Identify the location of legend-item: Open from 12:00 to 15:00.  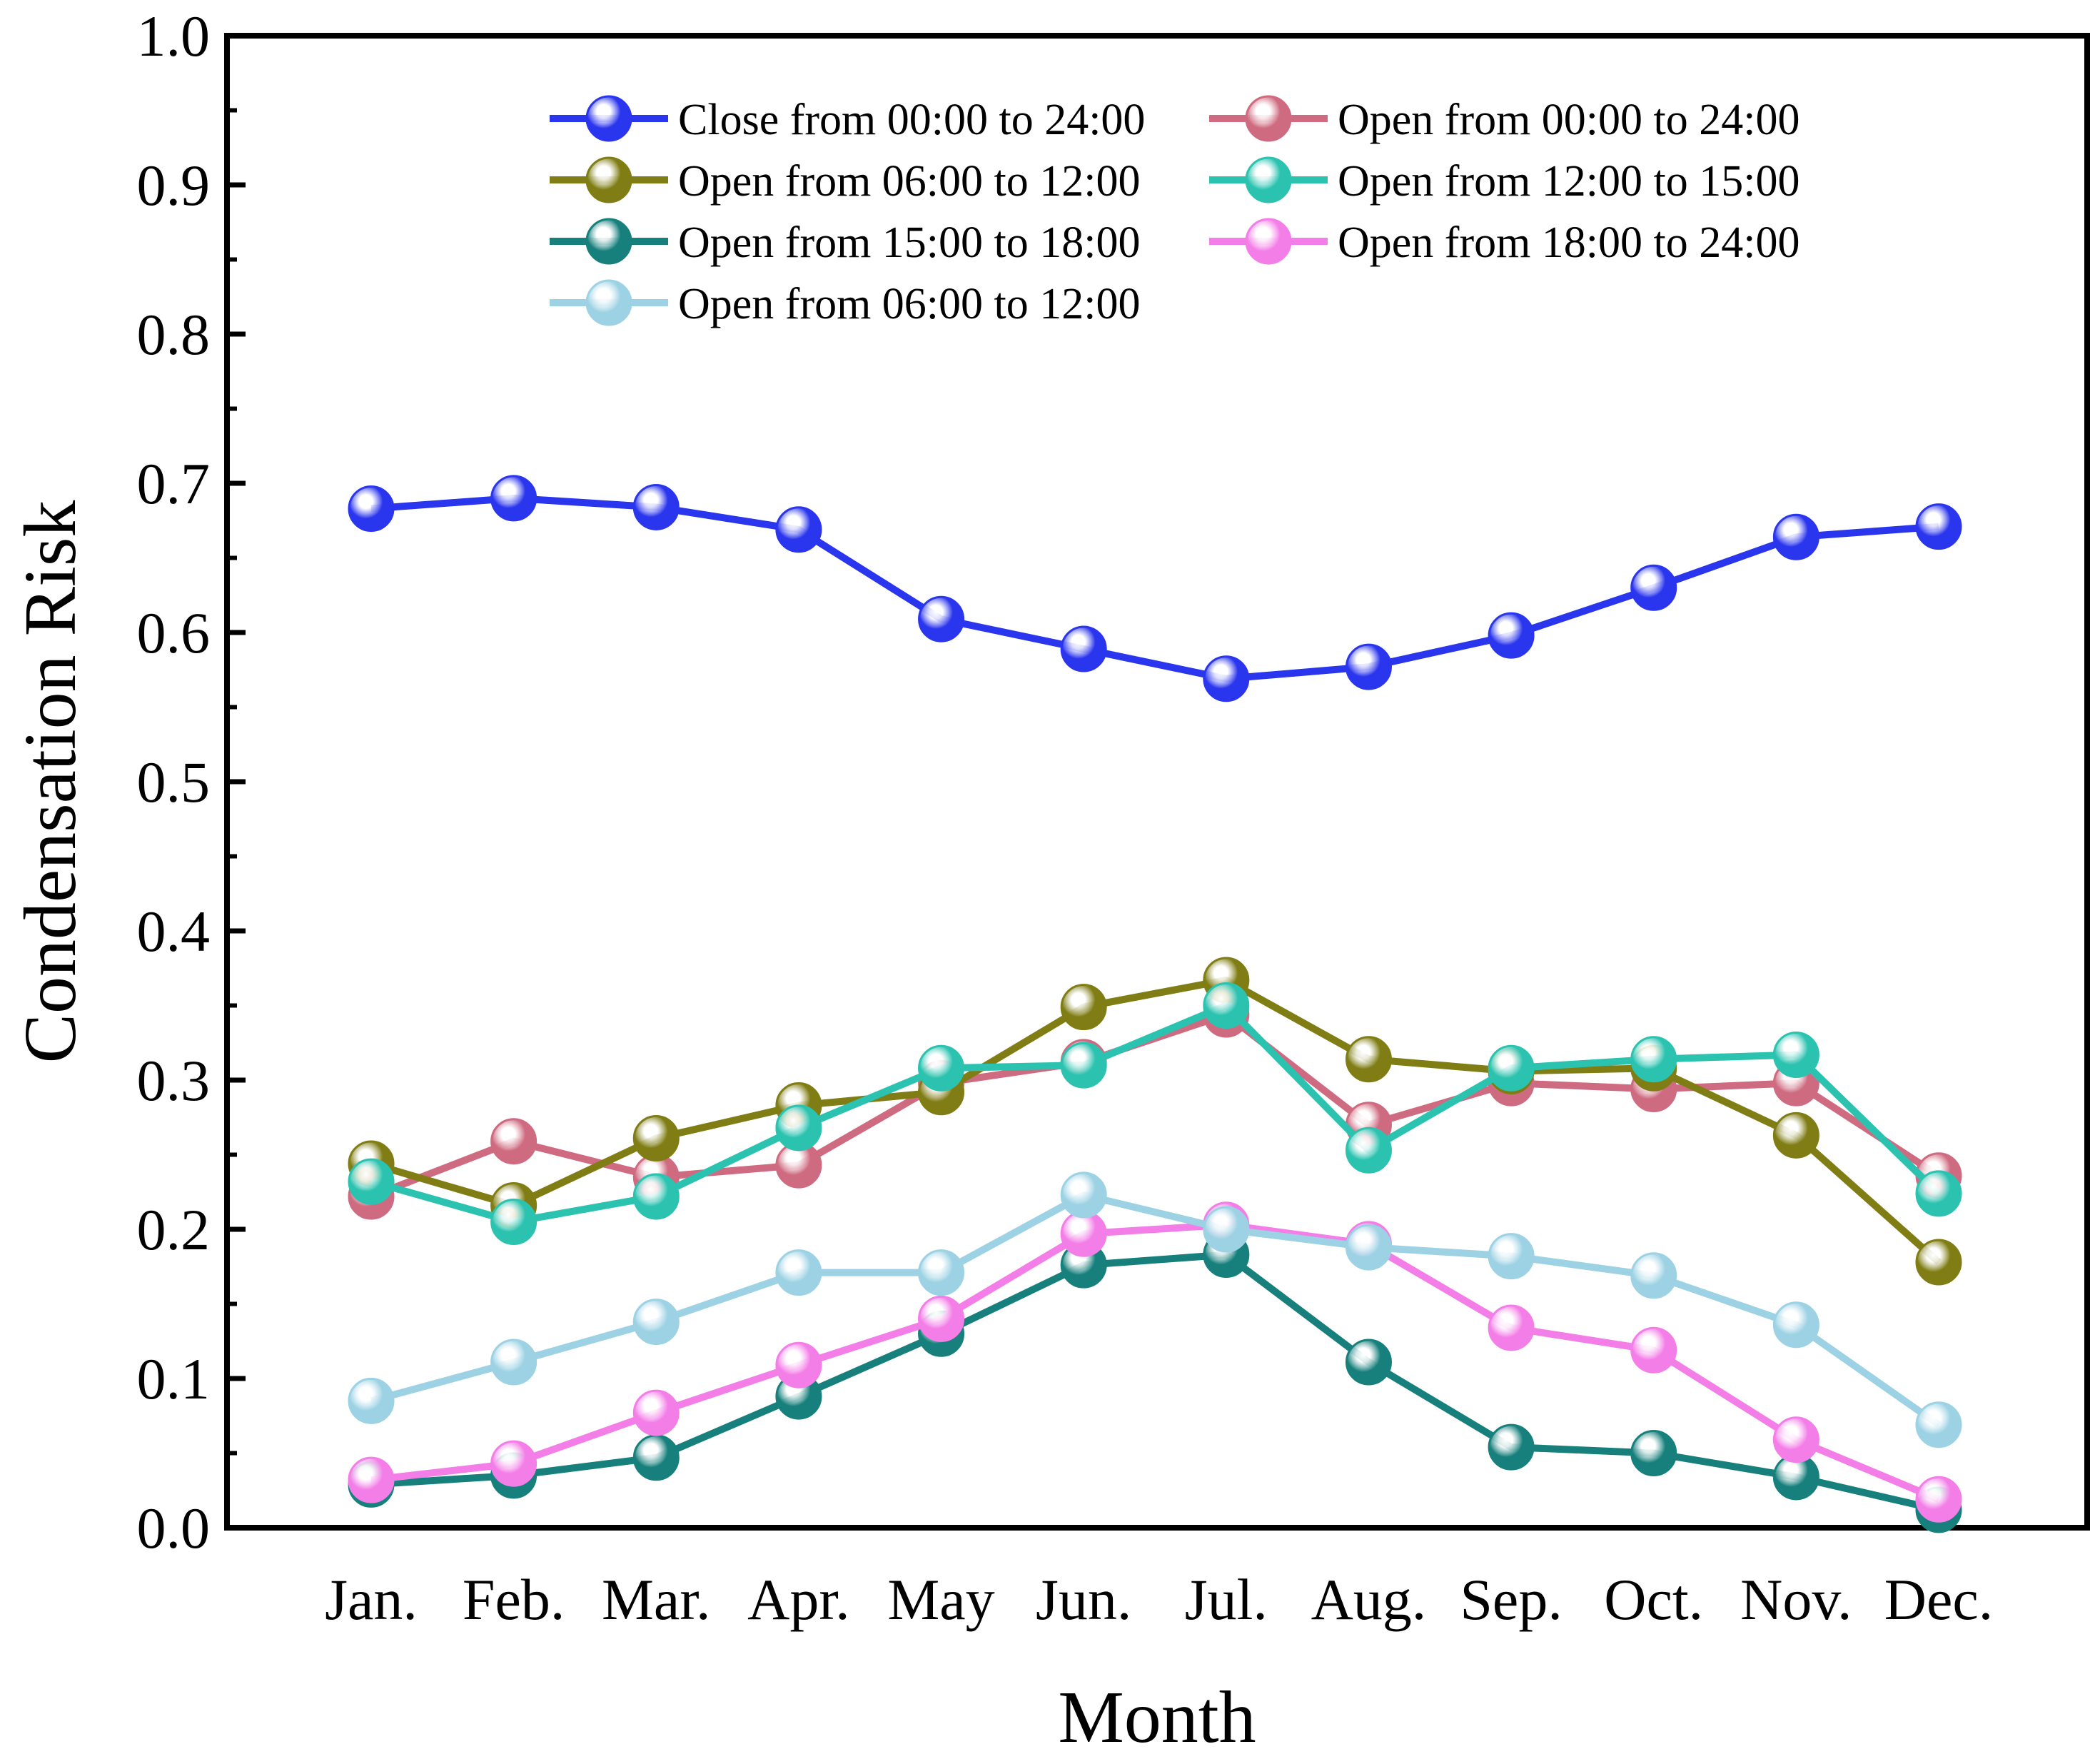
(1504, 181).